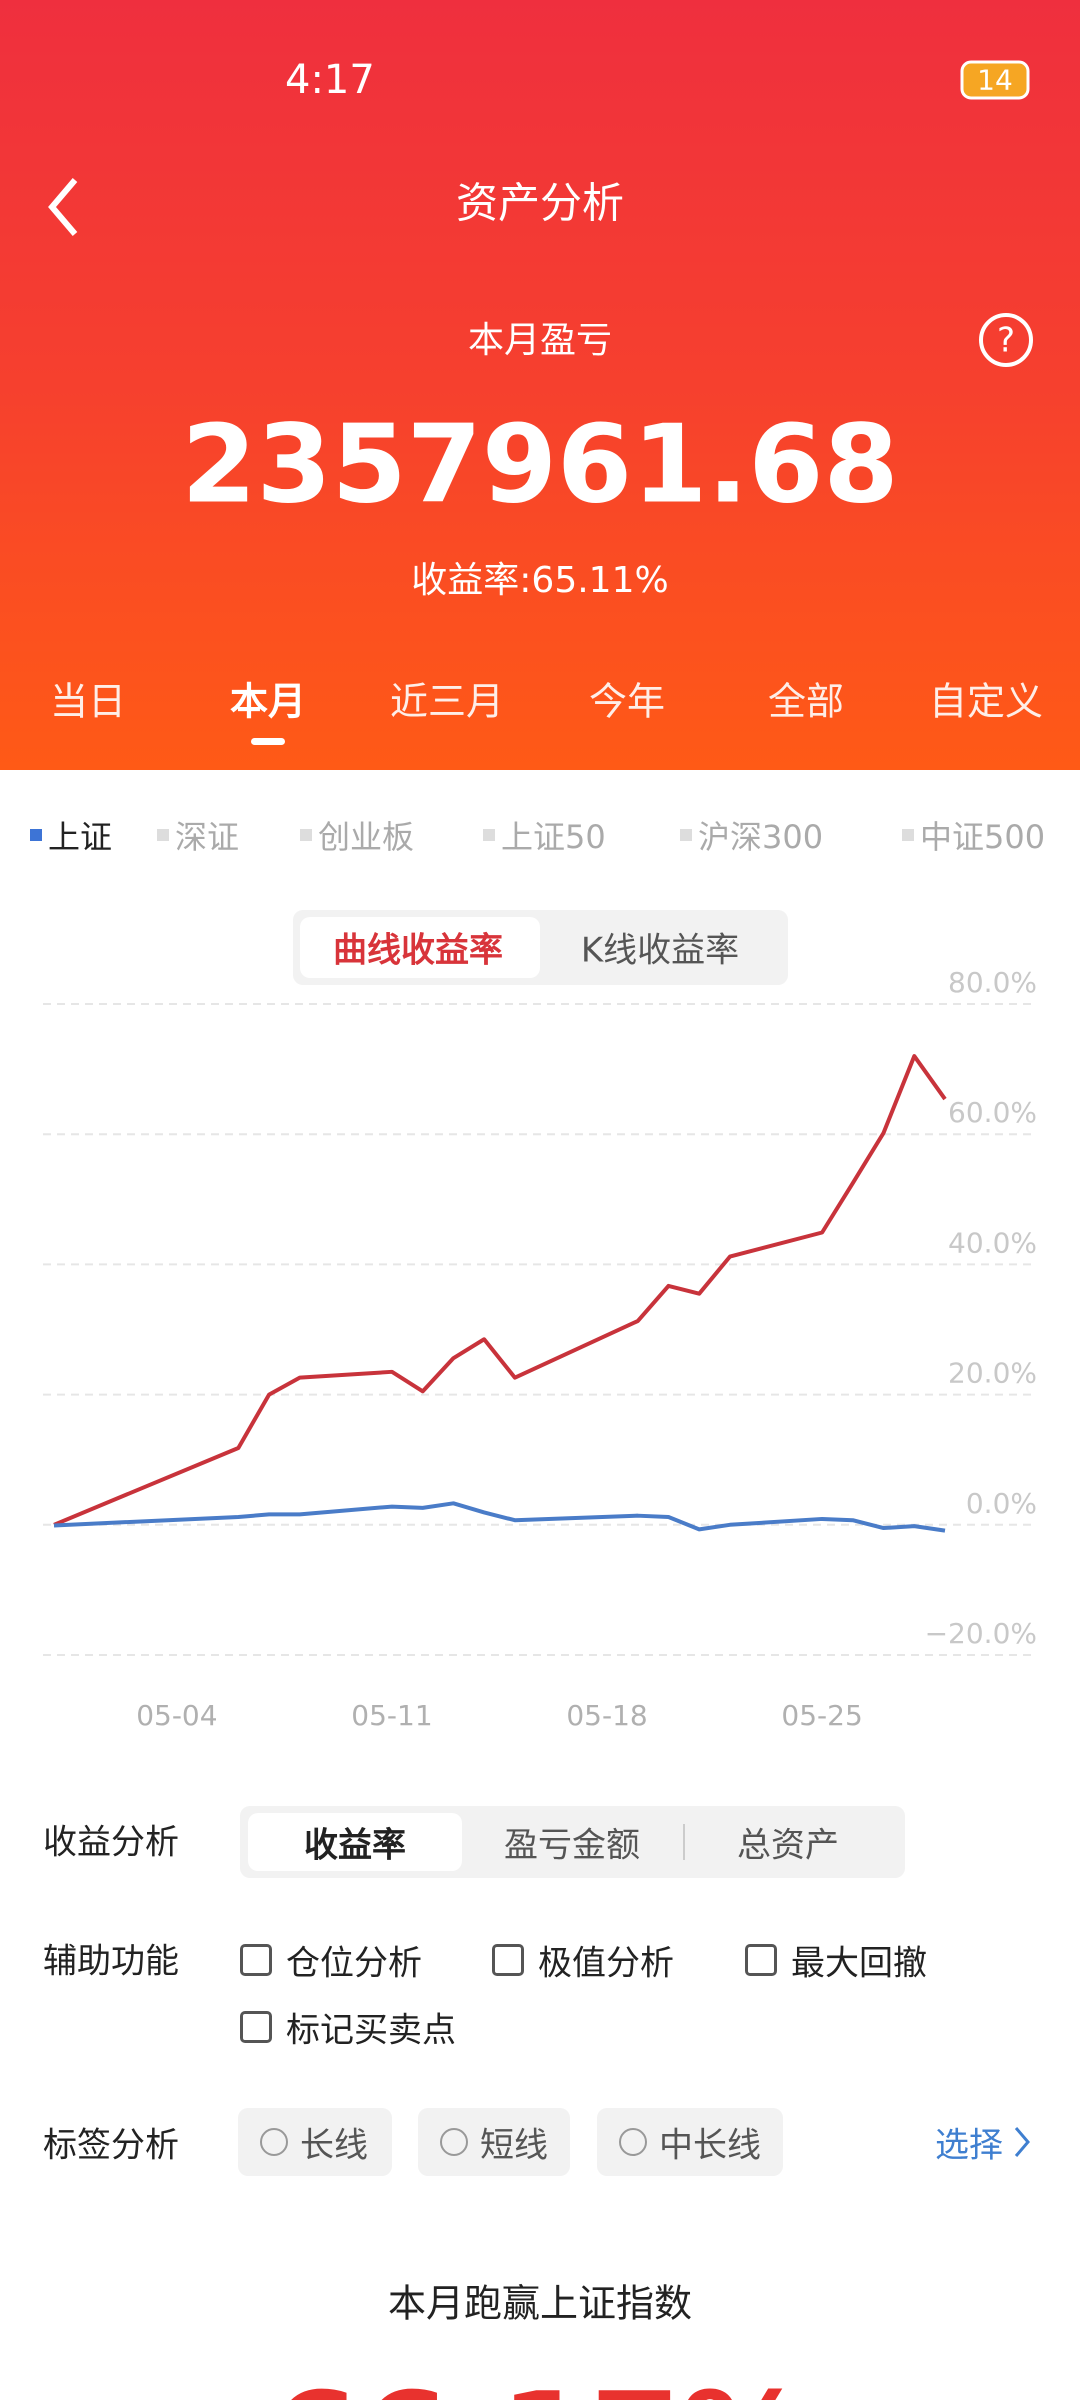 The image size is (1080, 2400). I want to click on time: 4:17, so click(330, 80).